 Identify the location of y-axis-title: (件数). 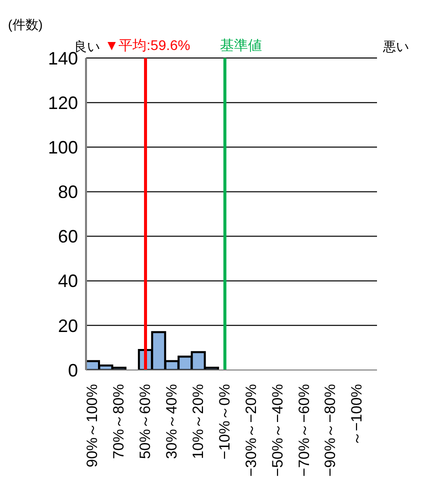
(25, 25).